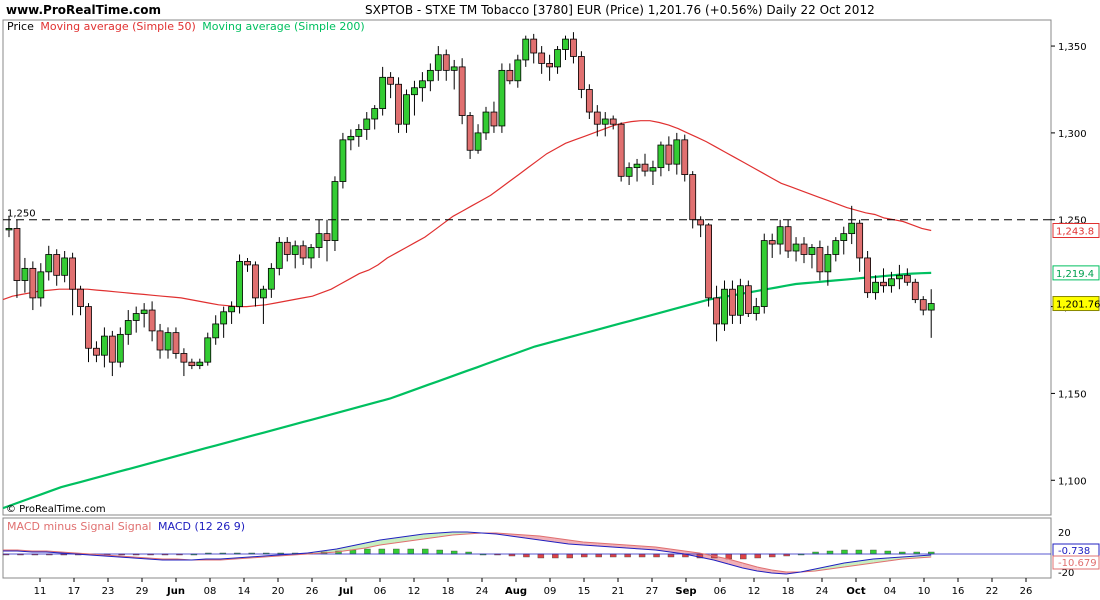 This screenshot has height=600, width=1100. What do you see at coordinates (1078, 305) in the screenshot?
I see `svg-text: 1,201.76` at bounding box center [1078, 305].